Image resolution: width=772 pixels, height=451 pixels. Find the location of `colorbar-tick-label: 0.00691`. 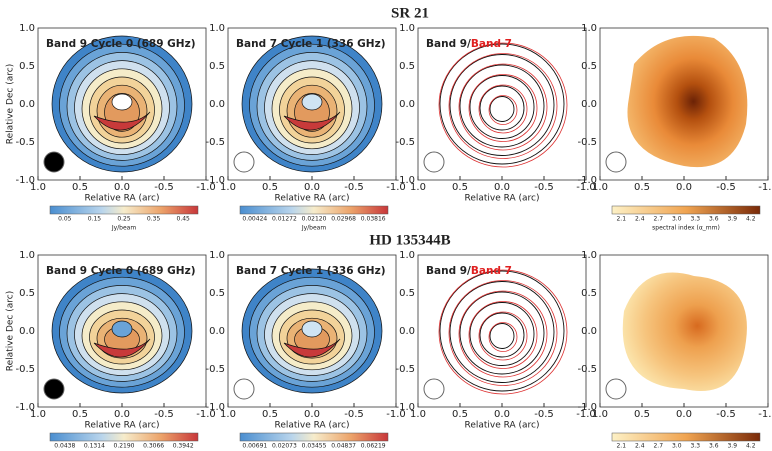

colorbar-tick-label: 0.00691 is located at coordinates (254, 446).